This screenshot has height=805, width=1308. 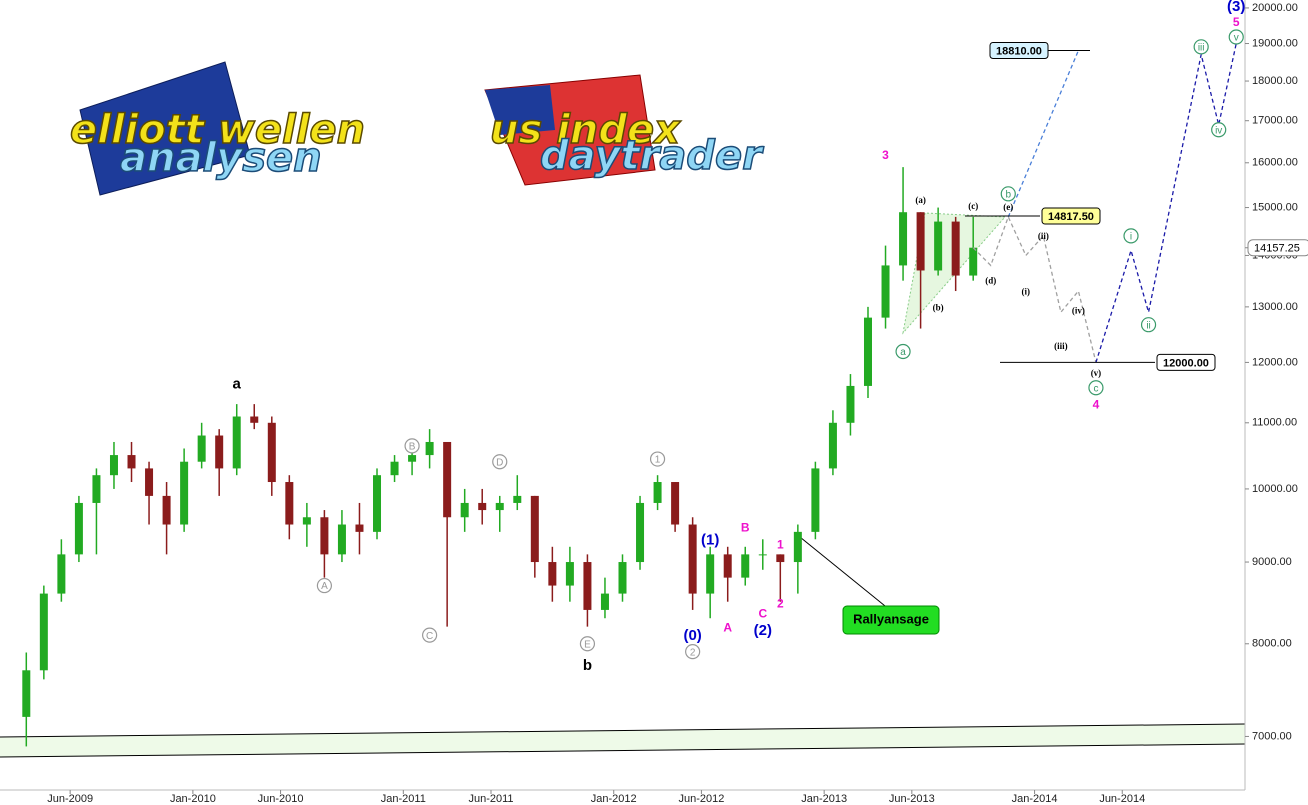 I want to click on wave-label: v, so click(x=1236, y=38).